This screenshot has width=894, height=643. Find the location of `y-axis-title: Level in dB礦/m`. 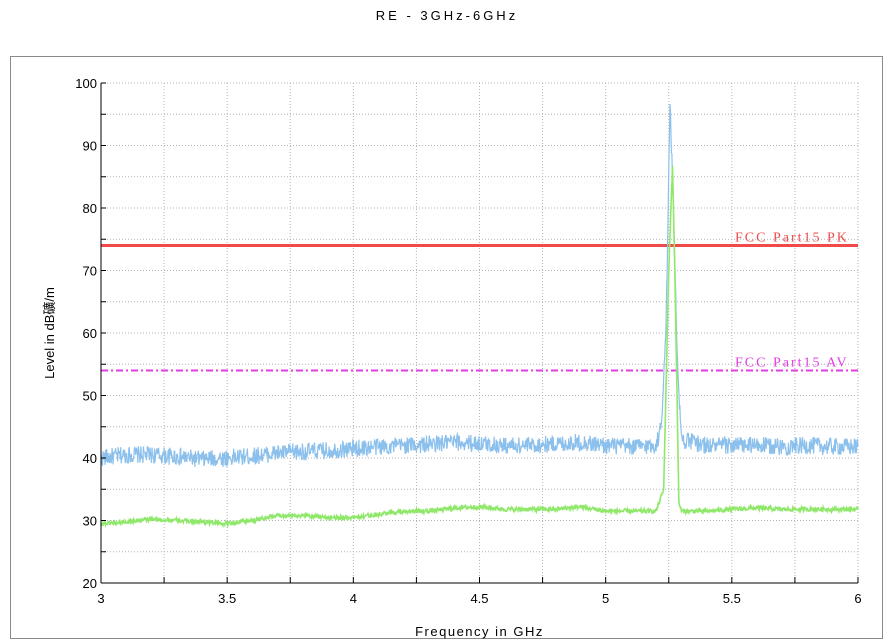

y-axis-title: Level in dB礦/m is located at coordinates (49, 333).